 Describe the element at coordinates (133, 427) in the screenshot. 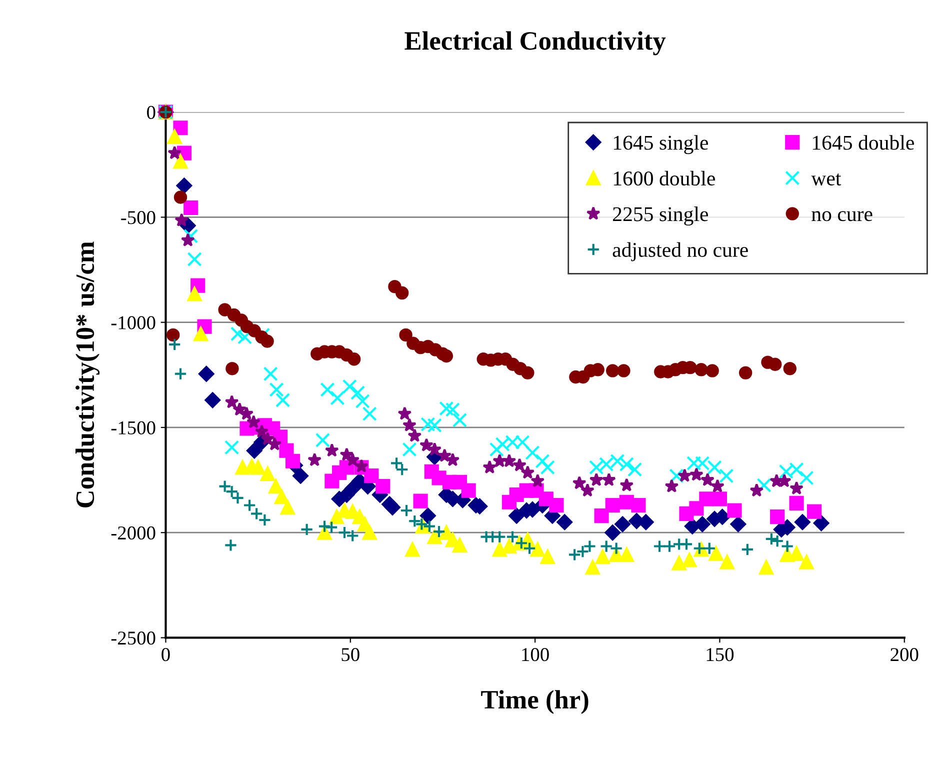

I see `y-tick-label: -1500` at that location.